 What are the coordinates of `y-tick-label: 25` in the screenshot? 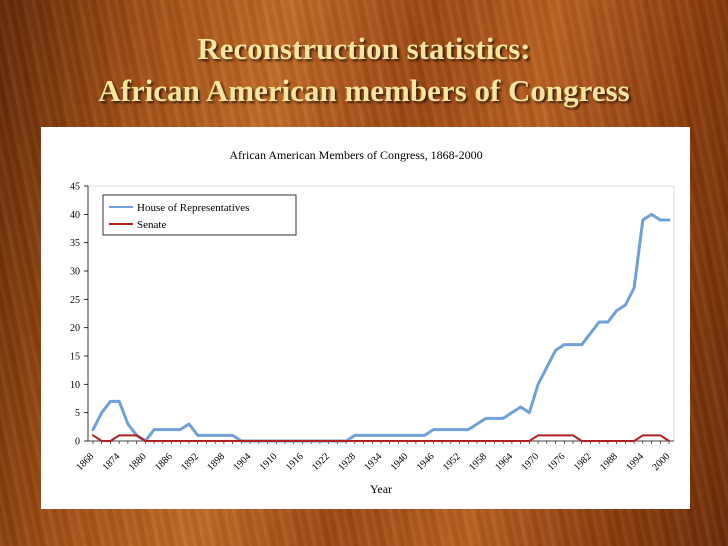 It's located at (75, 300).